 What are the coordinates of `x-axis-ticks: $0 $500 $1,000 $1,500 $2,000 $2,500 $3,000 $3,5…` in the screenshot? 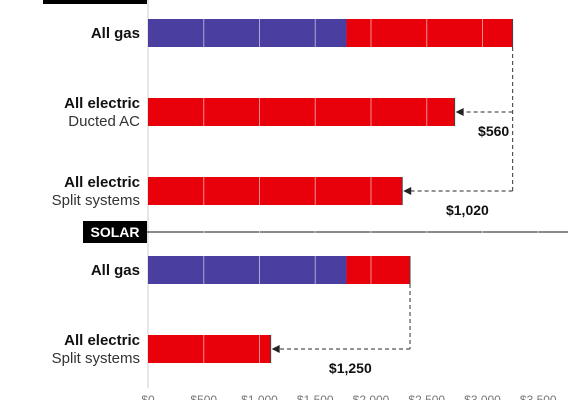 It's located at (349, 396).